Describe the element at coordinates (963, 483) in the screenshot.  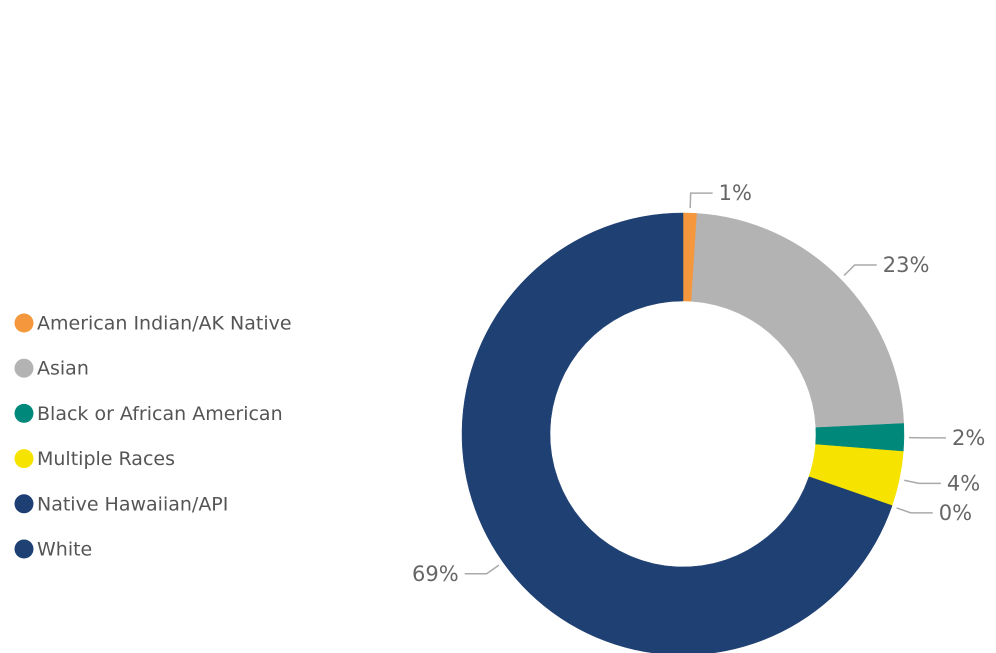
I see `data-label: 4%` at that location.